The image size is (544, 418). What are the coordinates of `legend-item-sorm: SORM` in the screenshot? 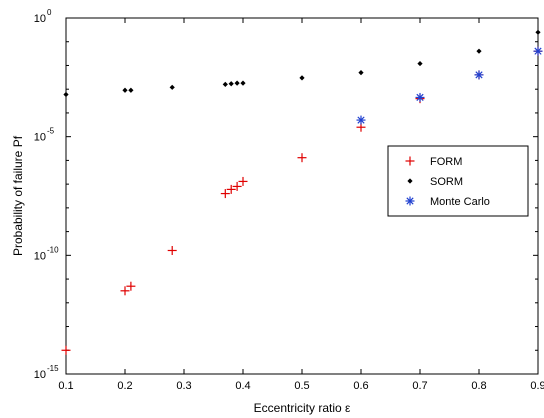 It's located at (435, 182).